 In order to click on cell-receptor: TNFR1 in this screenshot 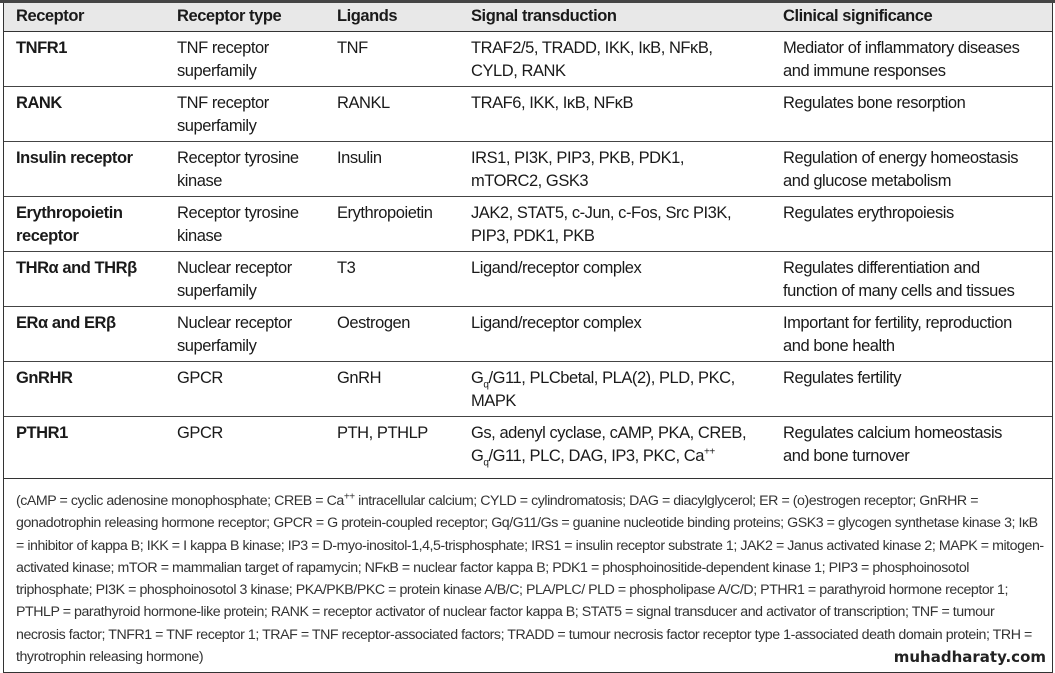, I will do `click(84, 59)`.